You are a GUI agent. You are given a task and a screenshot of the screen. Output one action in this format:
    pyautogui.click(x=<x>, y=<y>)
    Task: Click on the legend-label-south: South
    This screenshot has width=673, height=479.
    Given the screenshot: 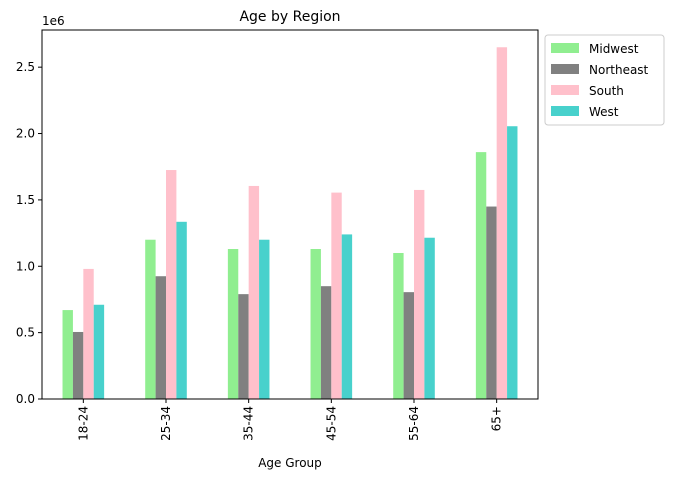 What is the action you would take?
    pyautogui.click(x=606, y=91)
    